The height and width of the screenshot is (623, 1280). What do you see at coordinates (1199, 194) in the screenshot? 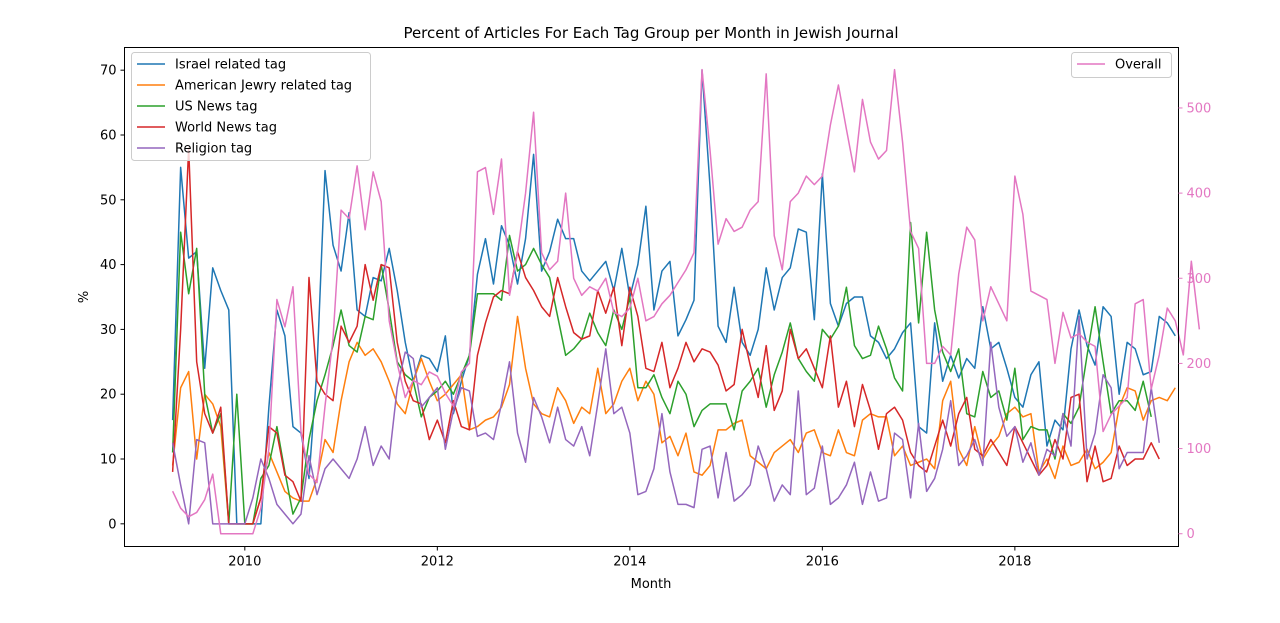
I see `y2-tick-label: 400` at bounding box center [1199, 194].